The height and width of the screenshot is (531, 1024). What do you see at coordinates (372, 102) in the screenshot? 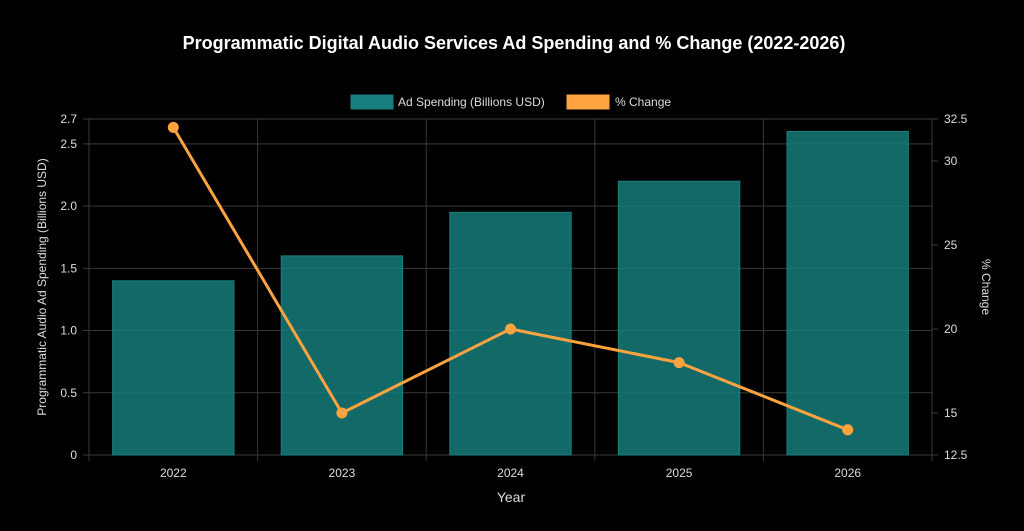
I see `legend-swatch-ad-spending` at bounding box center [372, 102].